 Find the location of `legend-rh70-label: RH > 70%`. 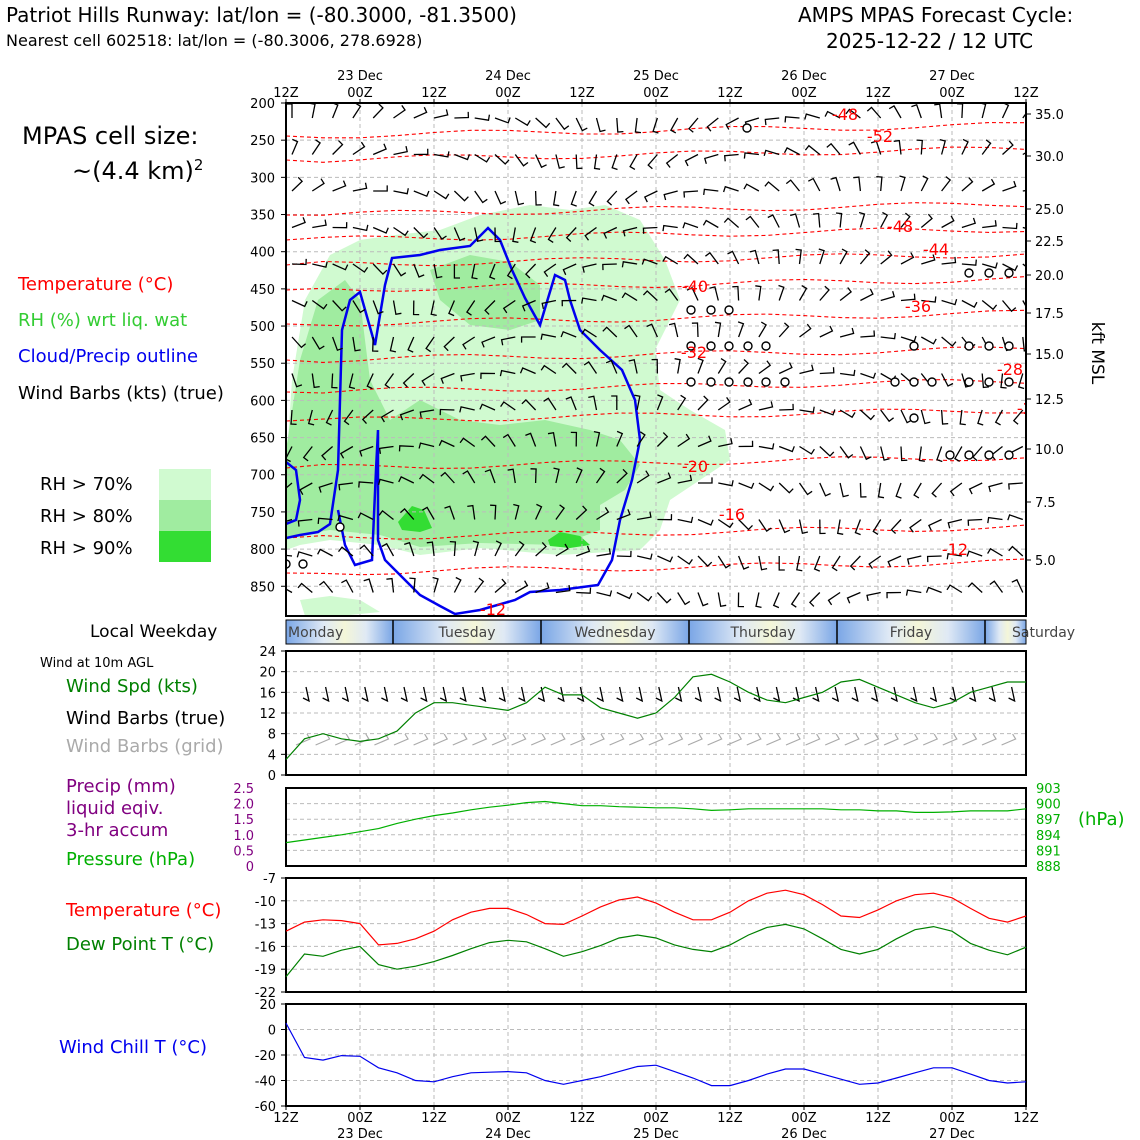

legend-rh70-label: RH > 70% is located at coordinates (86, 484).